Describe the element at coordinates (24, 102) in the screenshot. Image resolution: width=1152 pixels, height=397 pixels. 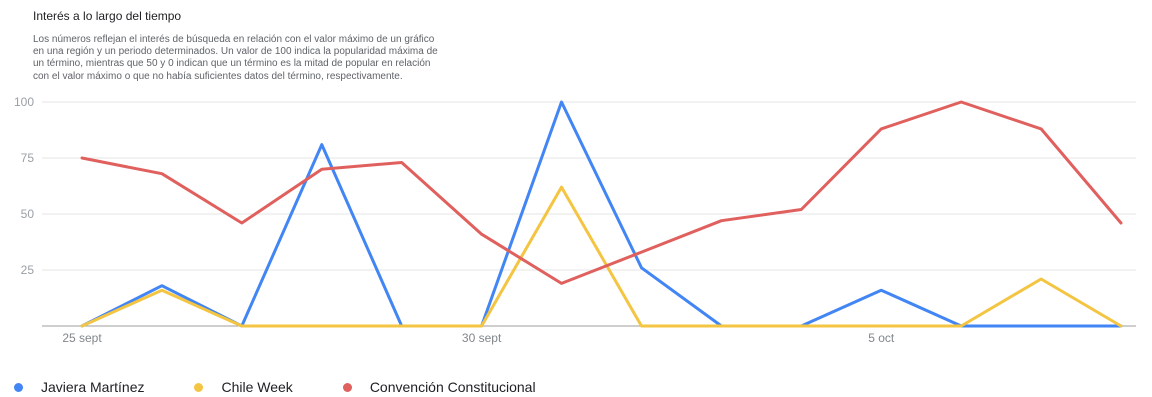
I see `y-tick-label: 100` at that location.